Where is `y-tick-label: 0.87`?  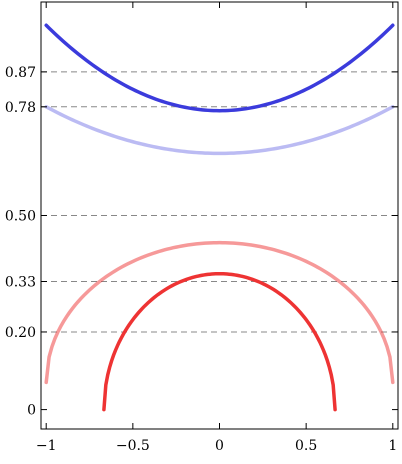 y-tick-label: 0.87 is located at coordinates (20, 73).